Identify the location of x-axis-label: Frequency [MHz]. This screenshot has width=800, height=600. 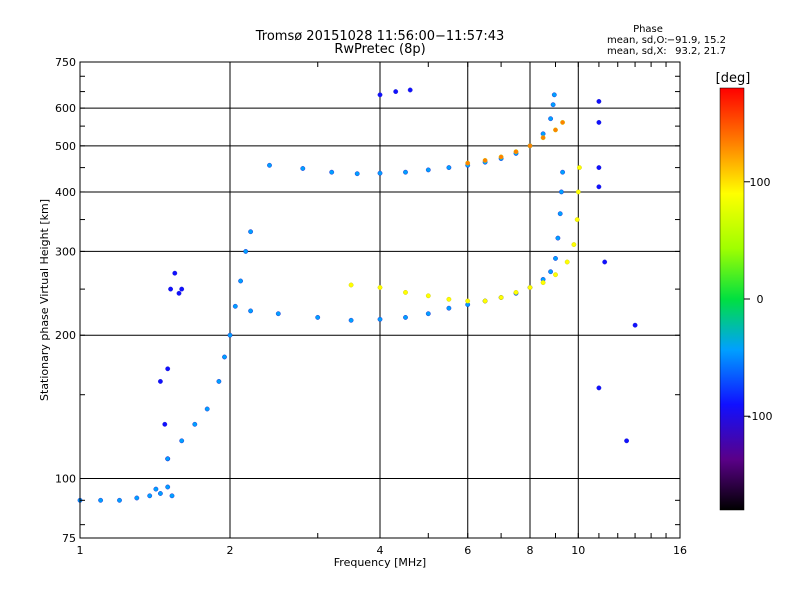
(380, 562).